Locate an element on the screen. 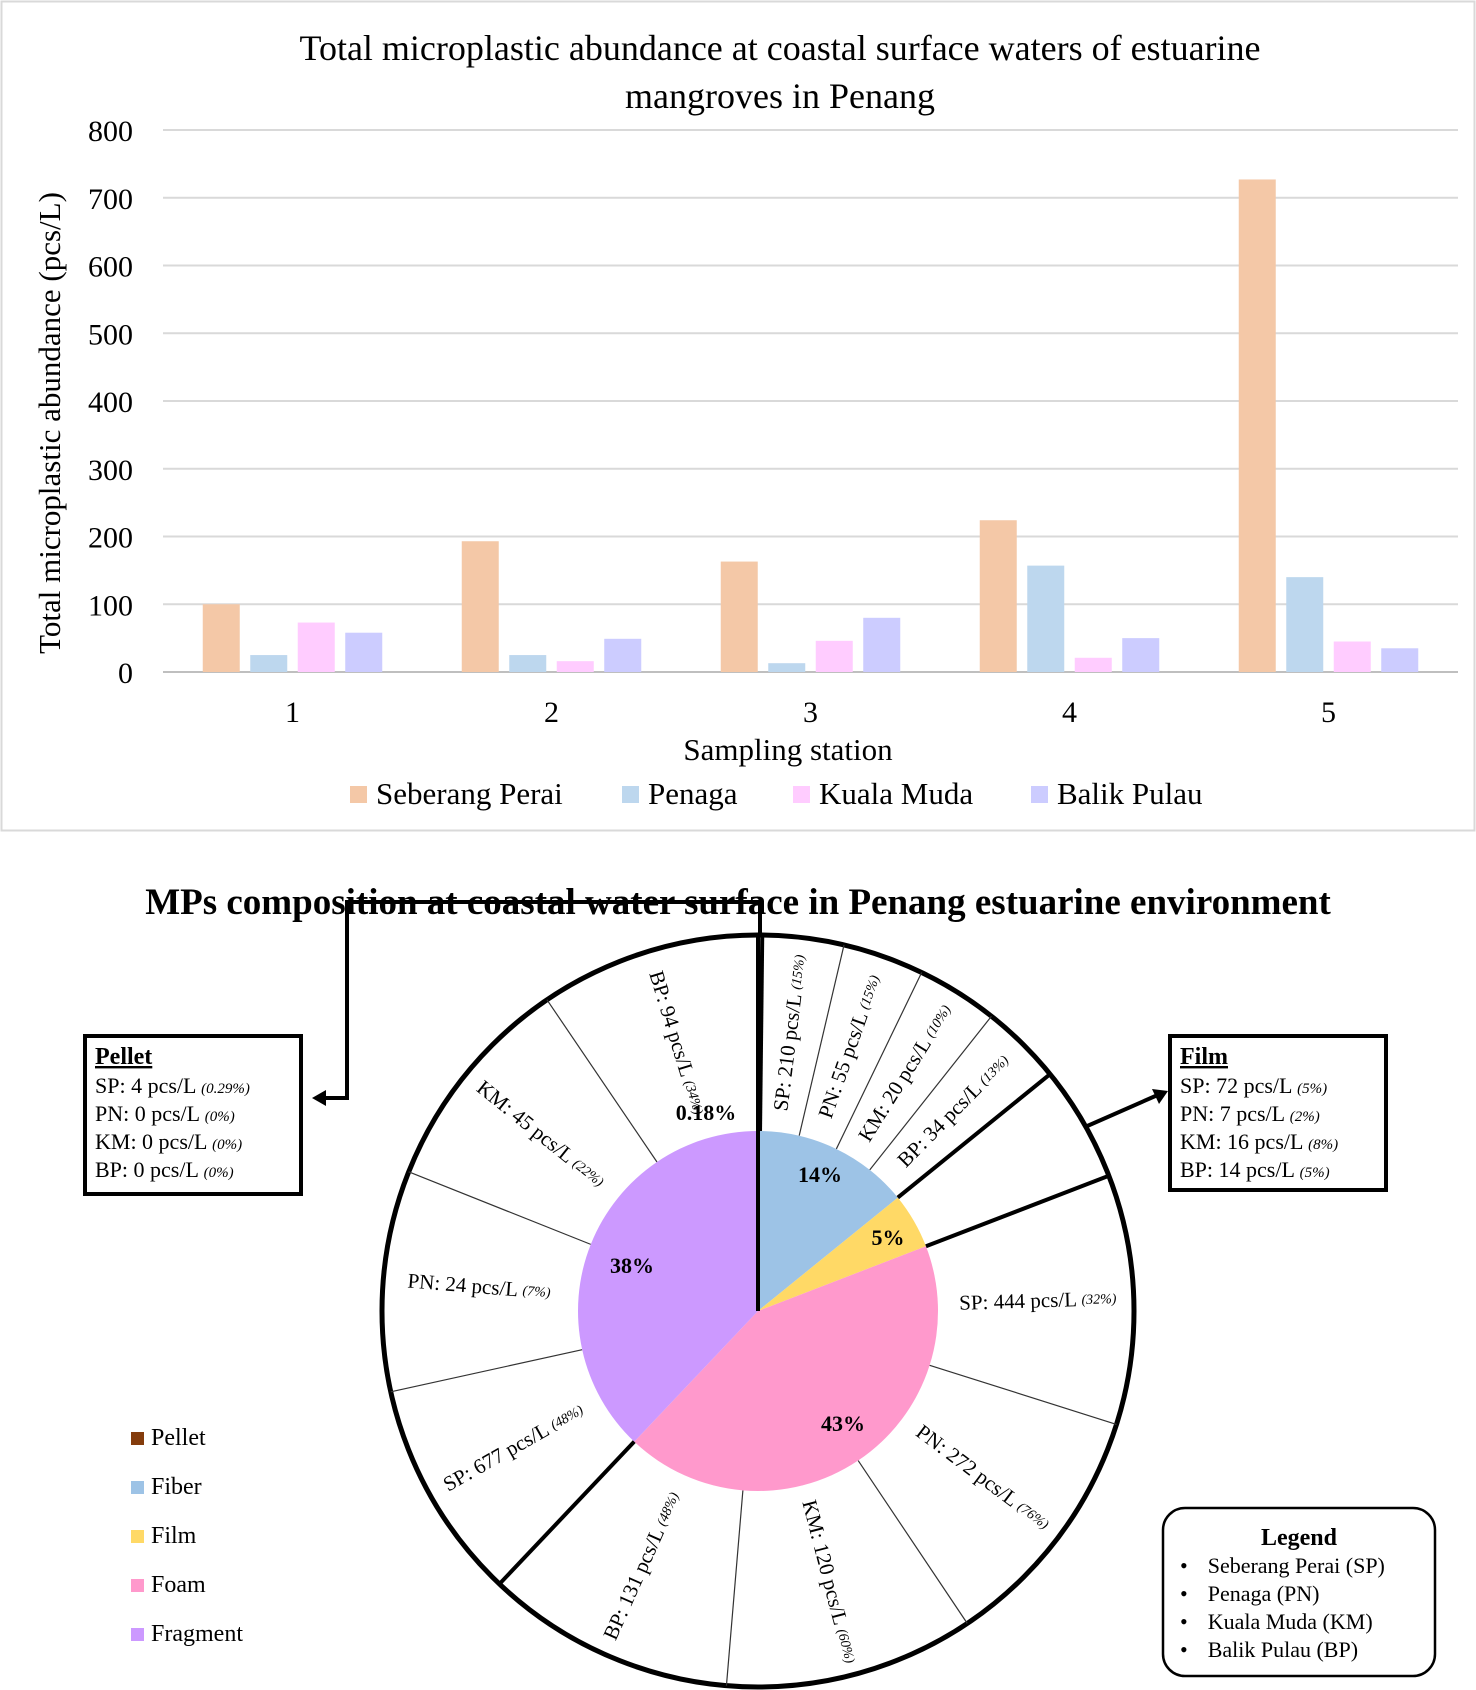 Image resolution: width=1476 pixels, height=1690 pixels. x-axis-label: Sampling station is located at coordinates (788, 749).